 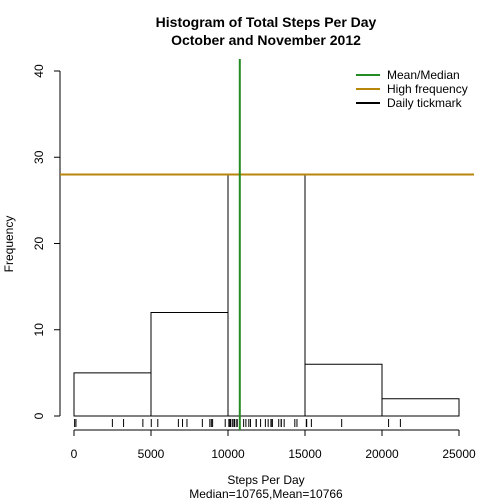 I want to click on chart-title-line2: October and November 2012, so click(x=266, y=40).